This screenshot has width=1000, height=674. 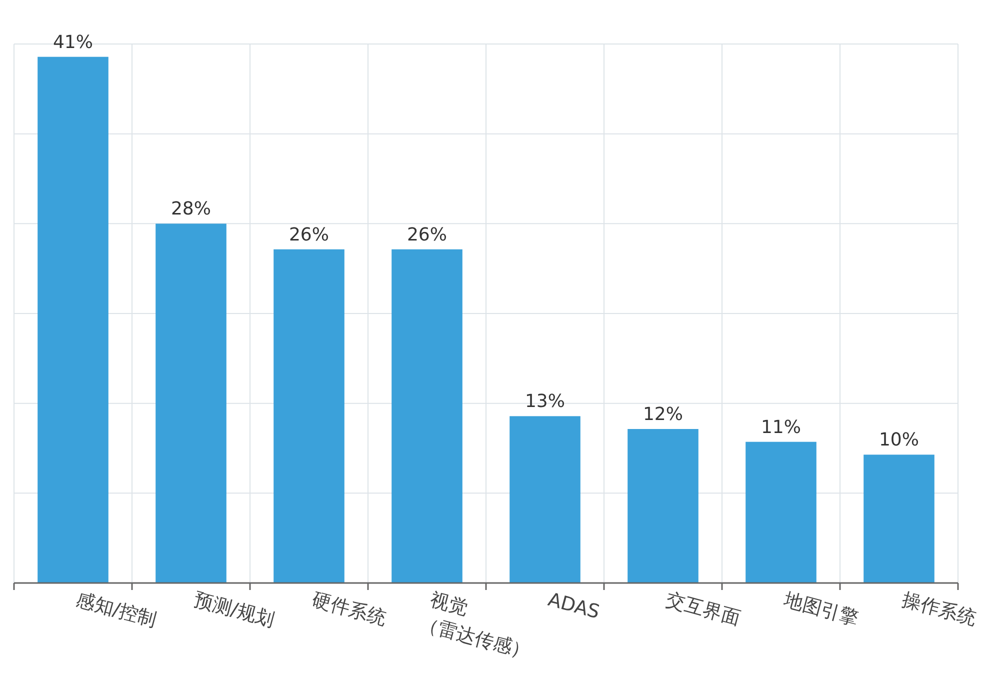 I want to click on data-label: 11%, so click(x=781, y=427).